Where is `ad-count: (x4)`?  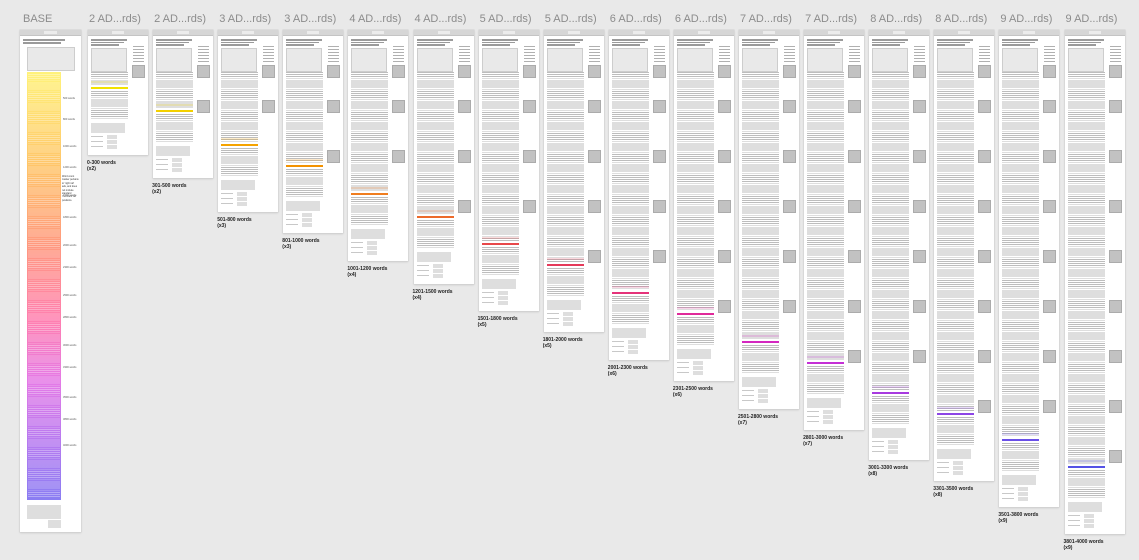 ad-count: (x4) is located at coordinates (352, 275).